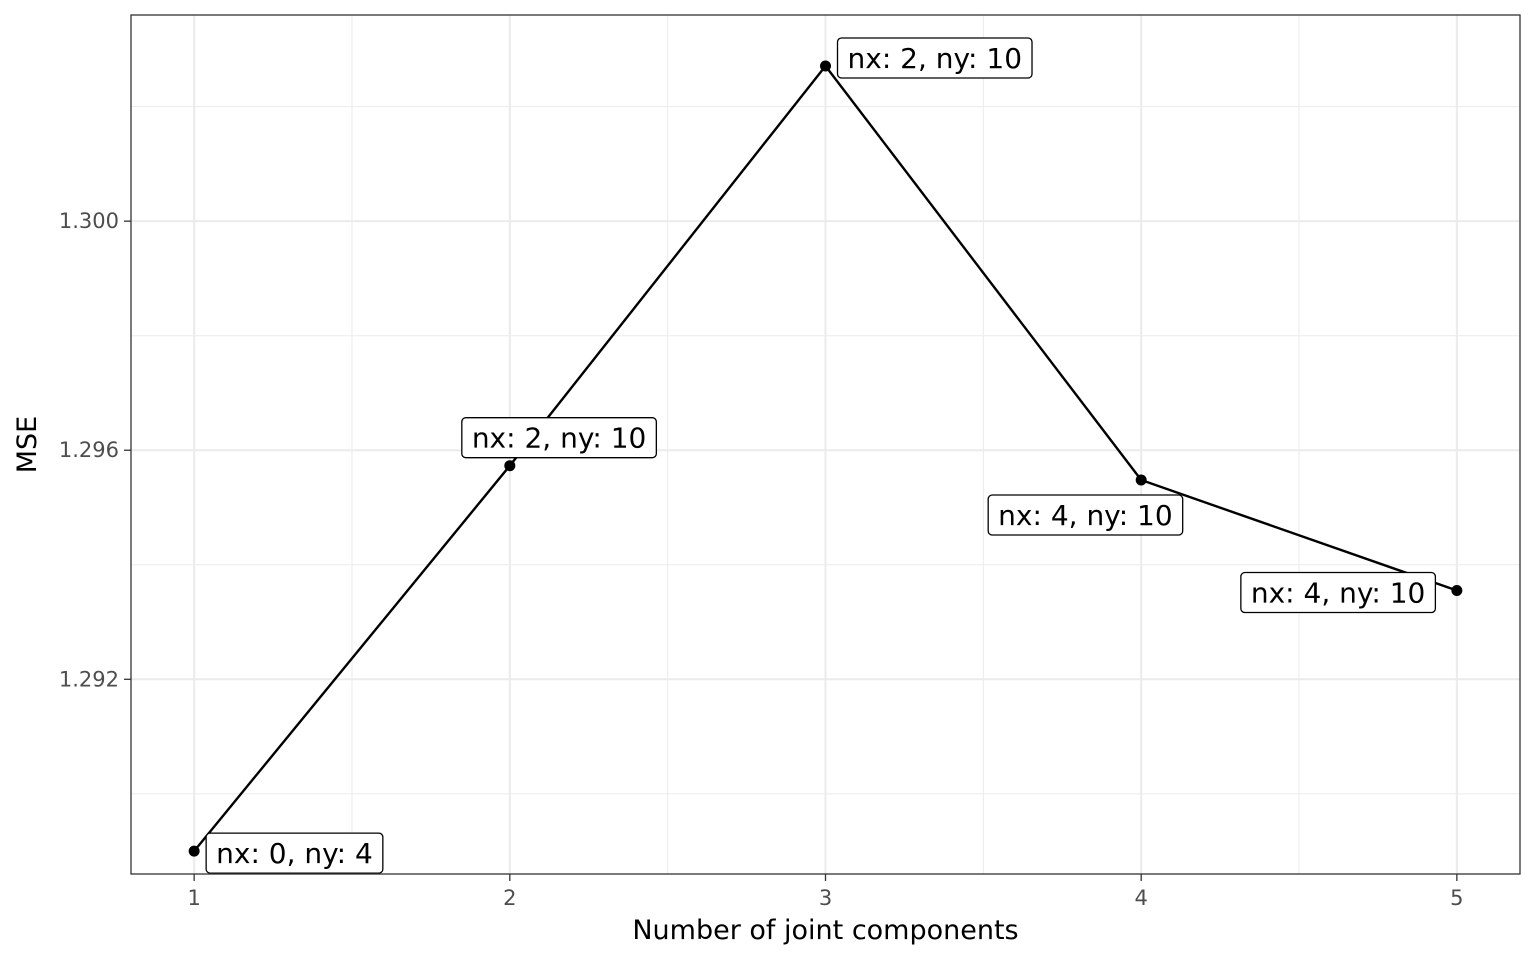 This screenshot has width=1536, height=960. What do you see at coordinates (89, 679) in the screenshot?
I see `y-tick-label: 1.292` at bounding box center [89, 679].